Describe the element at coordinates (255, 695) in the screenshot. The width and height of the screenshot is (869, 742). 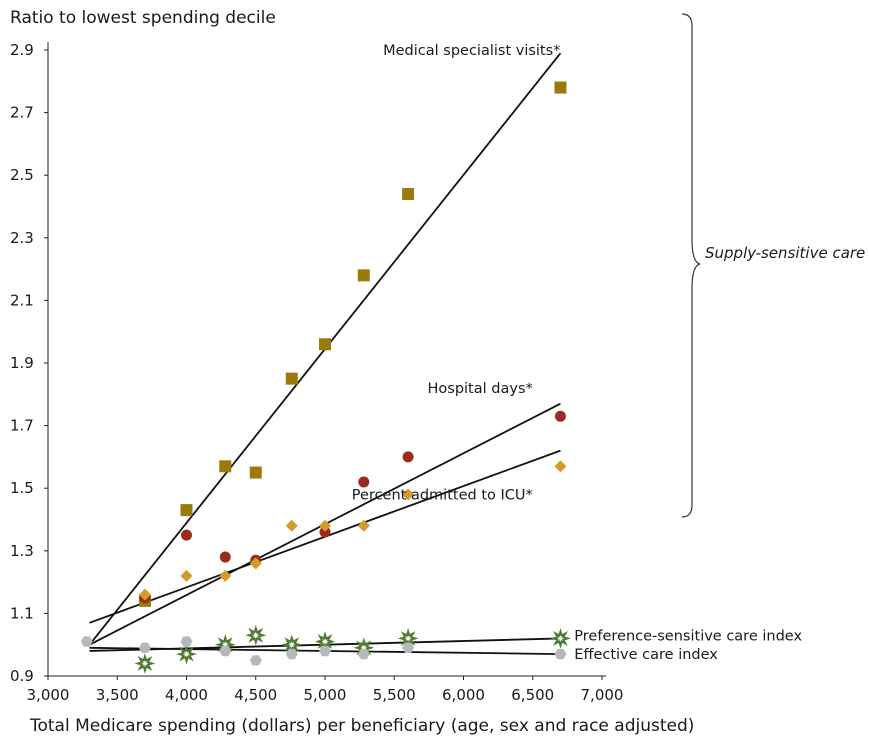
I see `x-tick-label: 4,500` at that location.